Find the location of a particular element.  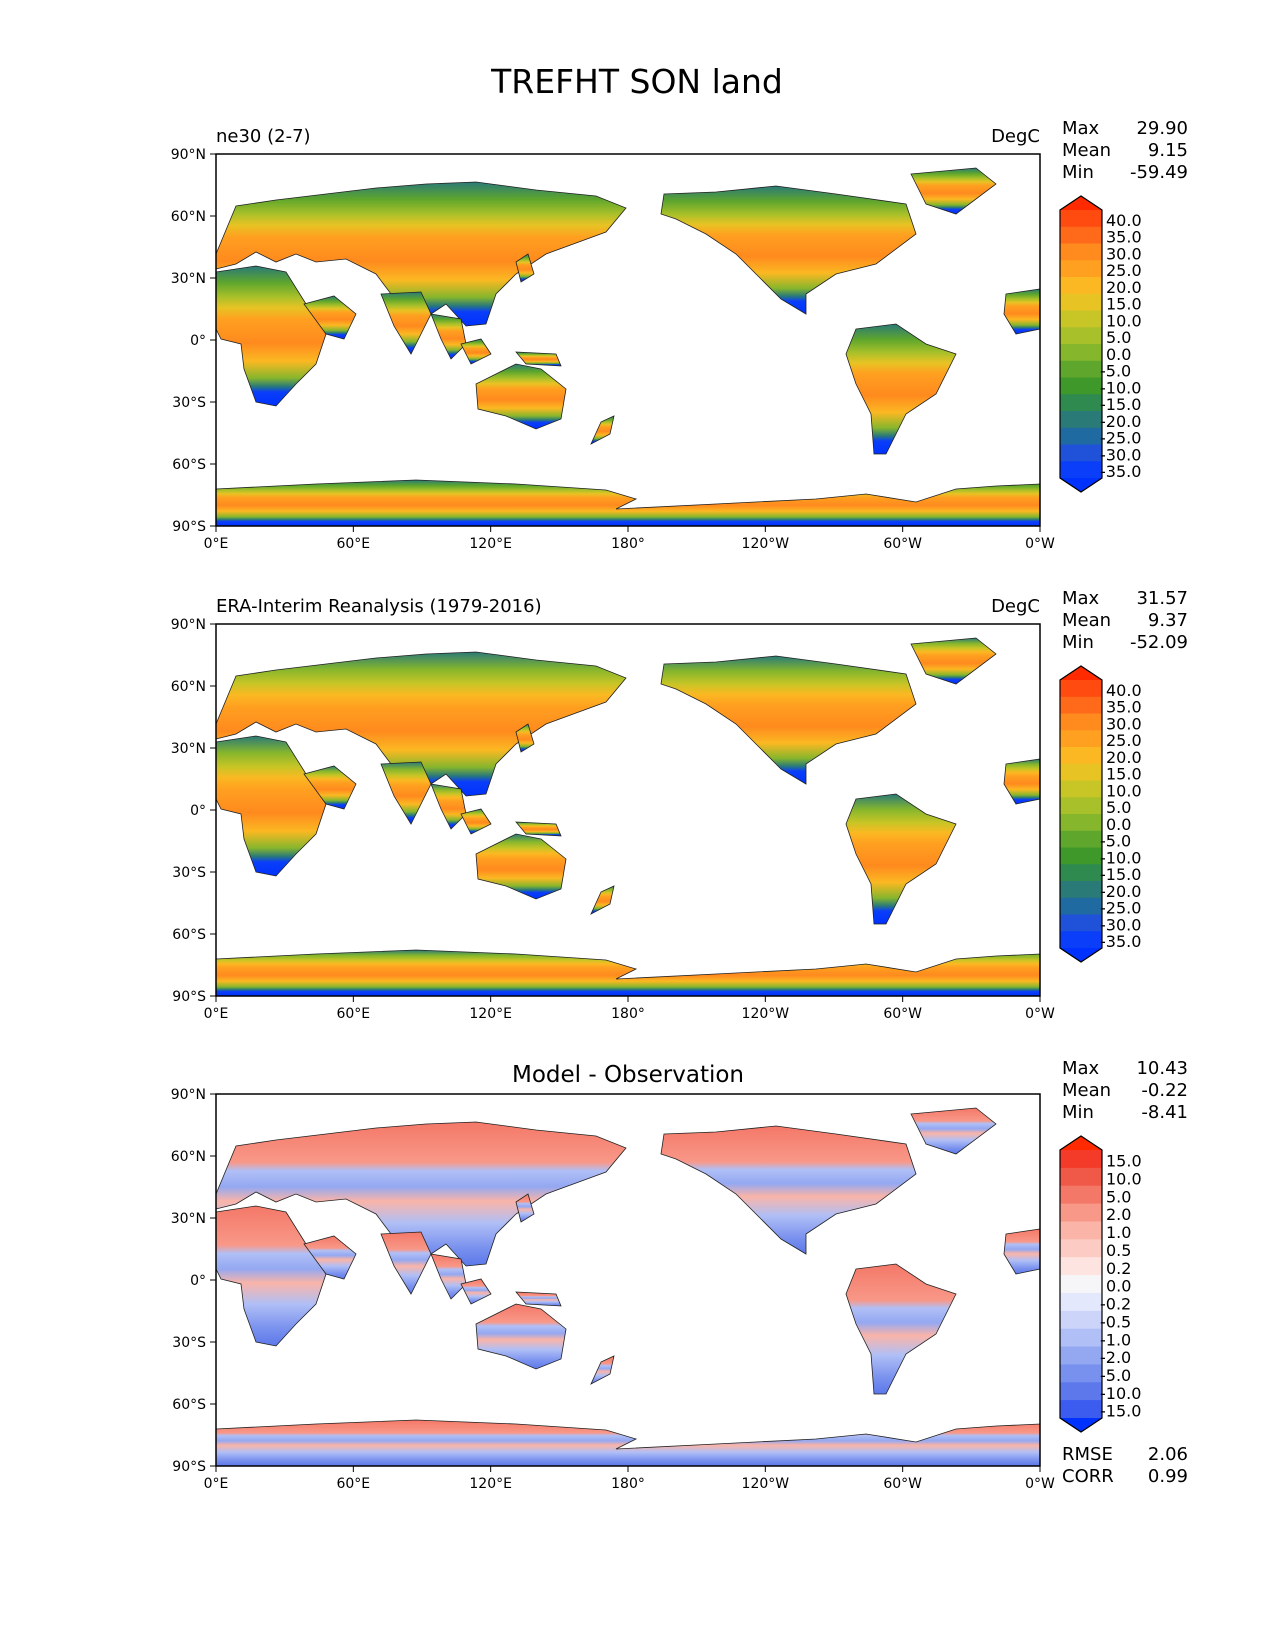

map-area is located at coordinates (628, 340).